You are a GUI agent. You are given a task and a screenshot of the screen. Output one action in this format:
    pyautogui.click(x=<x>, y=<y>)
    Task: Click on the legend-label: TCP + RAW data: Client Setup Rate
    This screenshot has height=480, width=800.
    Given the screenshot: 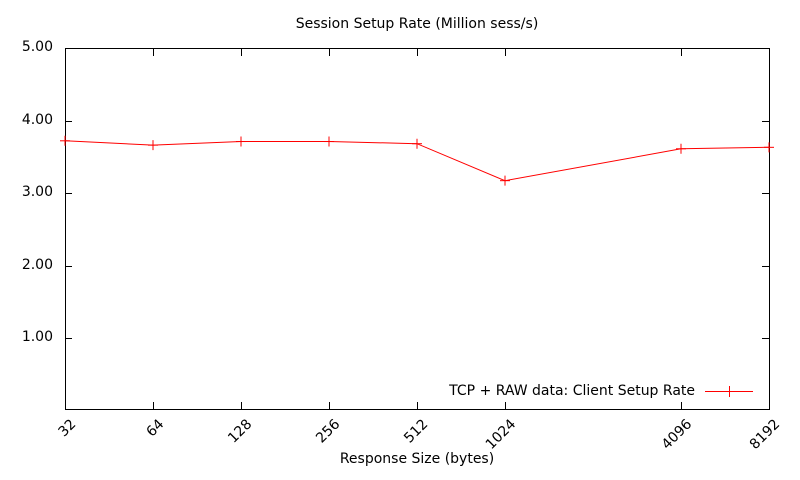 What is the action you would take?
    pyautogui.click(x=572, y=391)
    